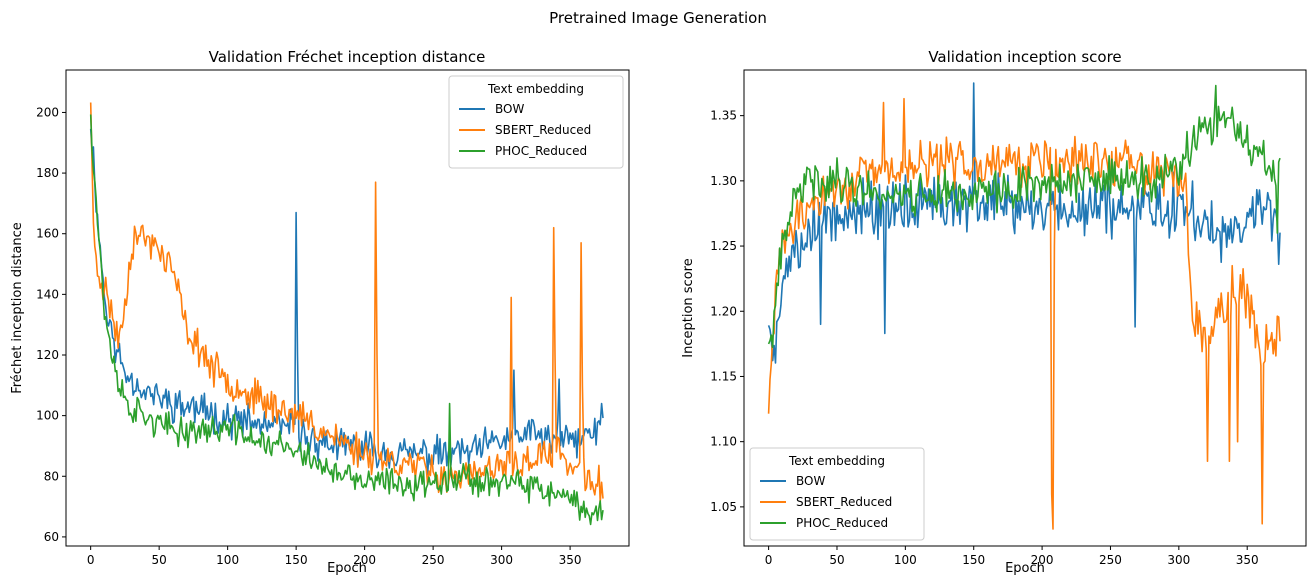  What do you see at coordinates (810, 481) in the screenshot?
I see `is-legend-entry: BOW` at bounding box center [810, 481].